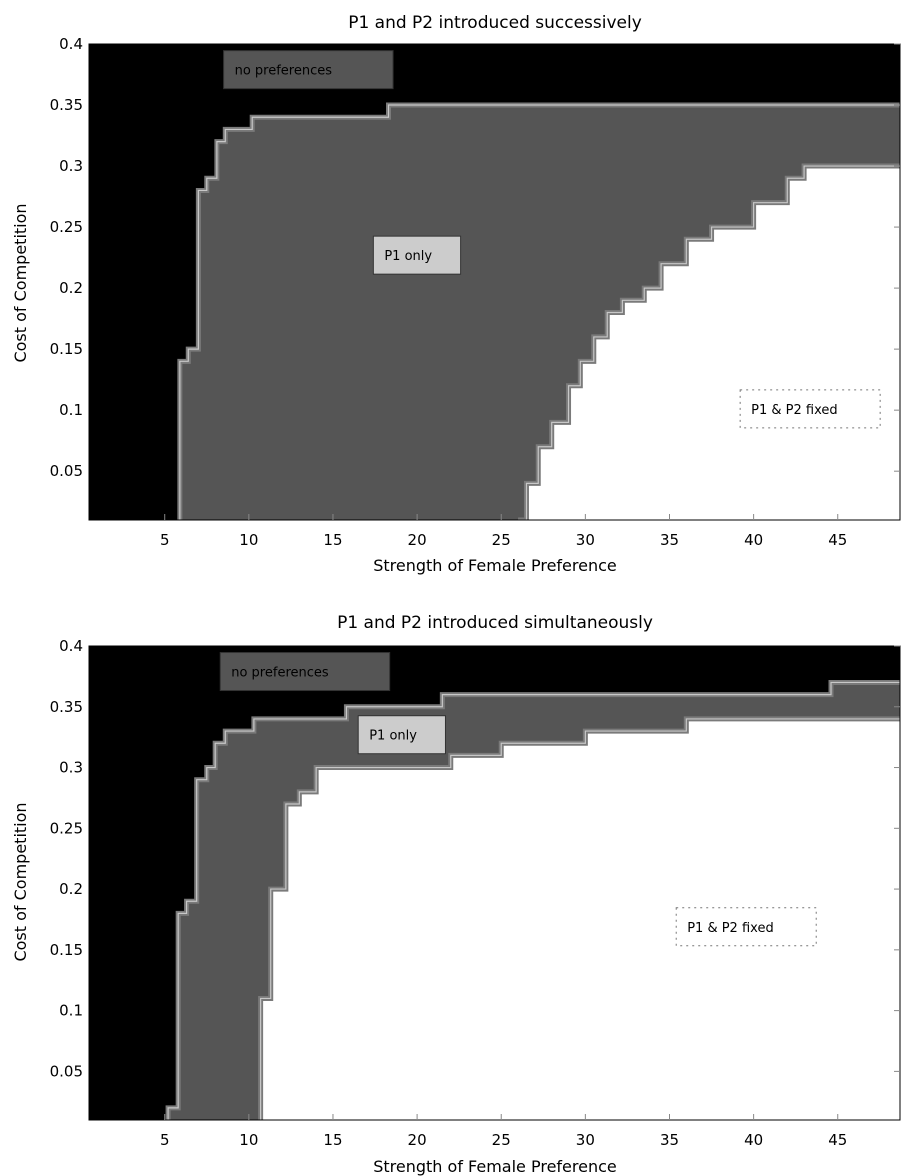  What do you see at coordinates (709, 342) in the screenshot?
I see `boundary-p1-fixed-highlight` at bounding box center [709, 342].